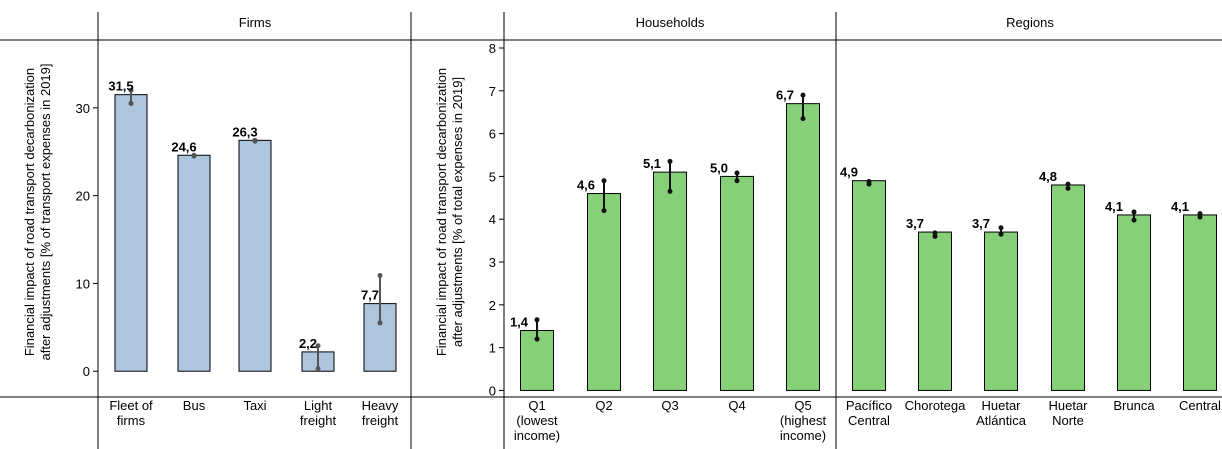  Describe the element at coordinates (492, 219) in the screenshot. I see `y-tick-label-households: 4` at that location.